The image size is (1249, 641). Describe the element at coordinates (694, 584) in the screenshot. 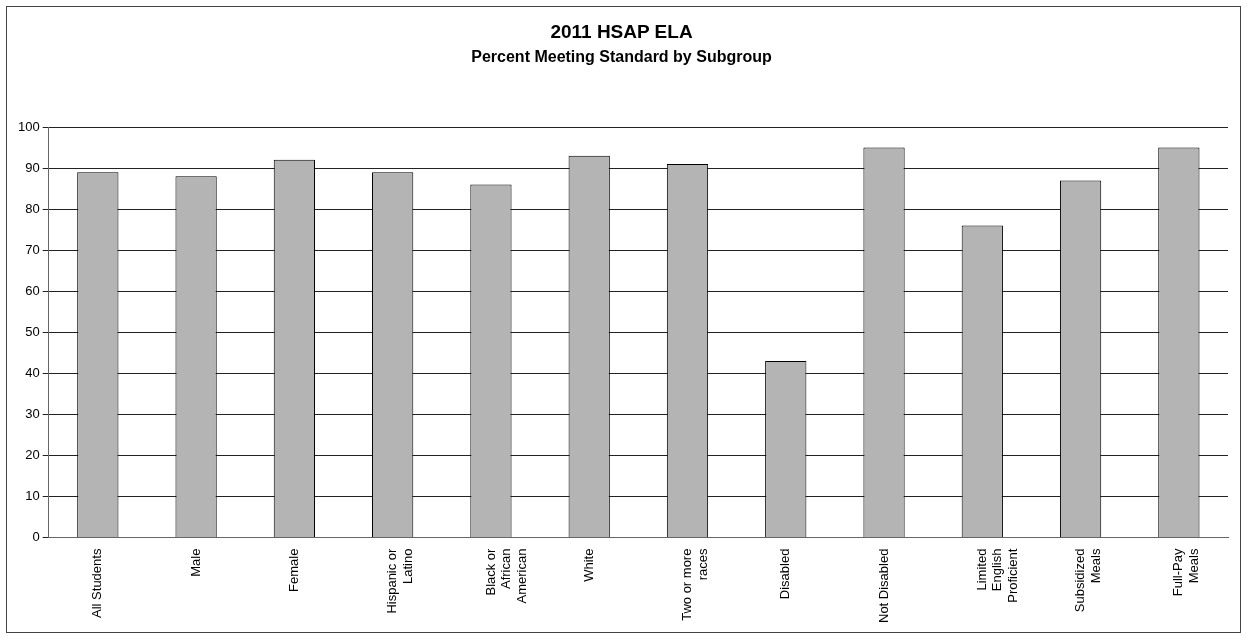

I see `x-tick-label: Two or more races` at that location.